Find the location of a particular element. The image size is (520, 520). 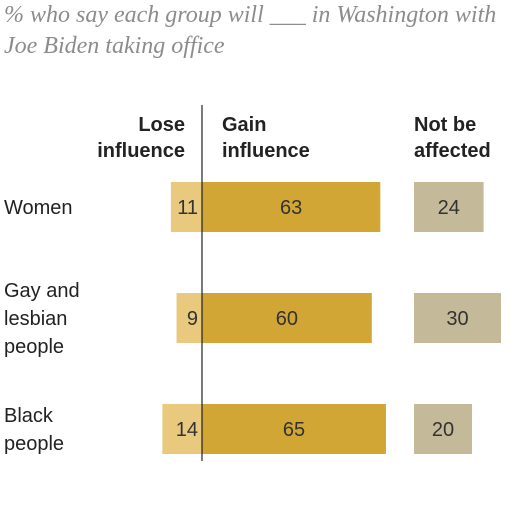

value-label-not-affected: 24 is located at coordinates (449, 208).